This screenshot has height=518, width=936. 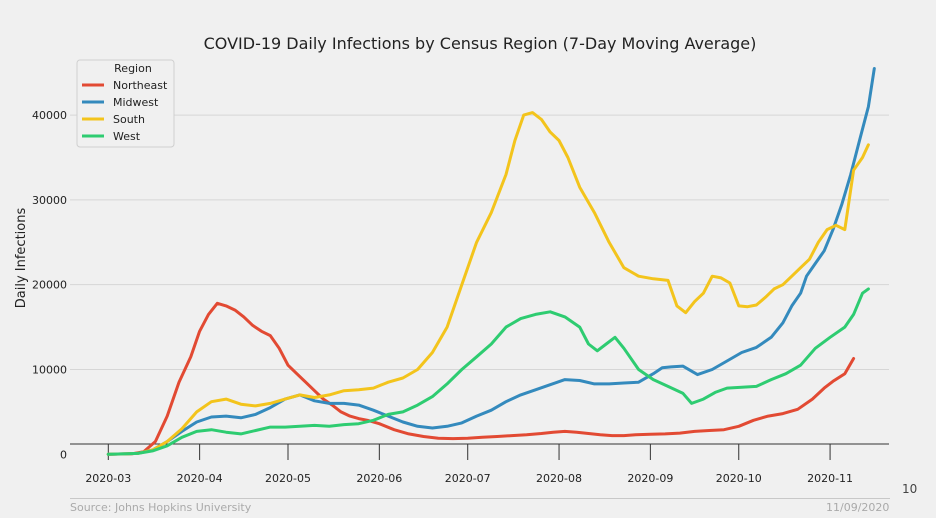 I want to click on footer-divider, so click(x=480, y=498).